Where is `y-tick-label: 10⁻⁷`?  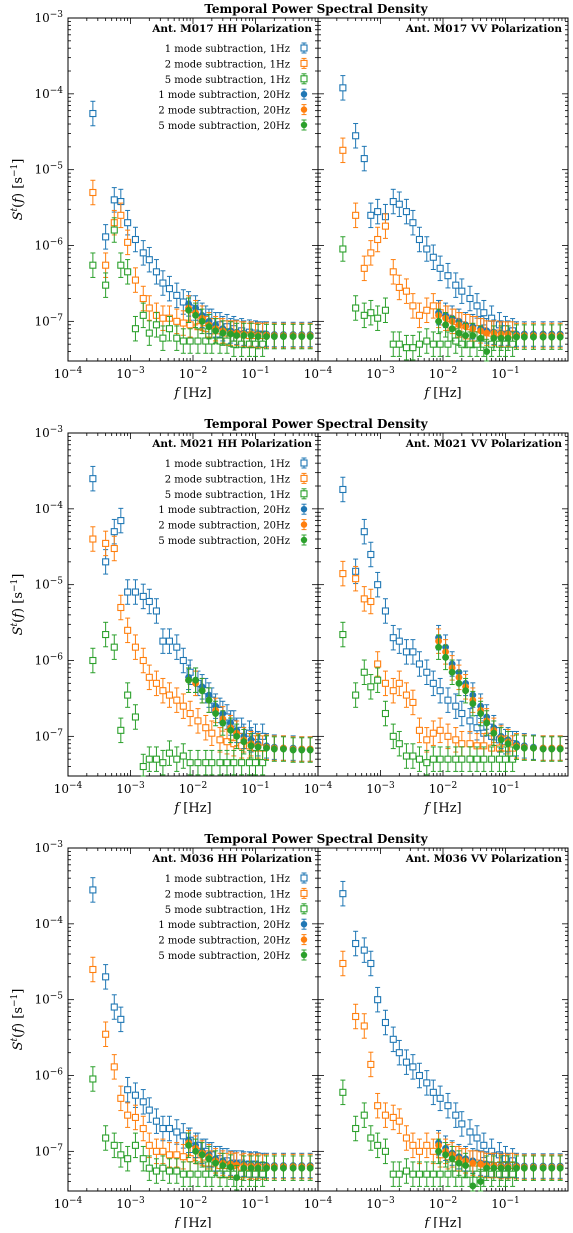
y-tick-label: 10⁻⁷ is located at coordinates (48, 735).